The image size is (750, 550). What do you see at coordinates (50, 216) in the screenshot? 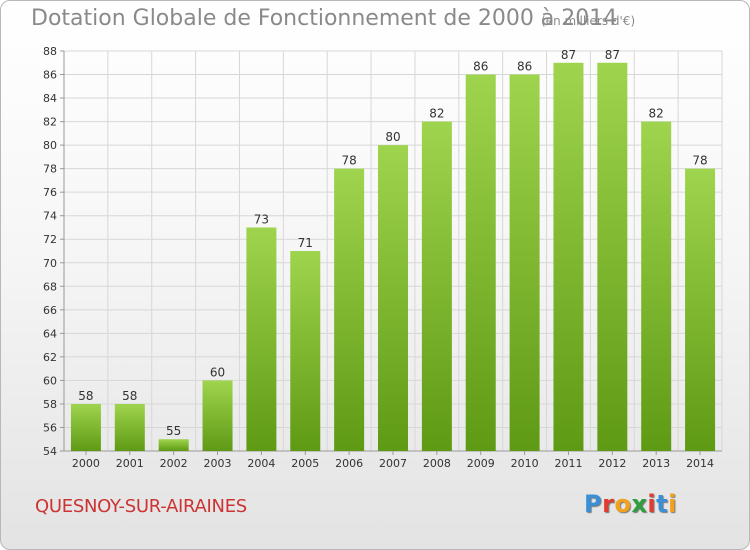
I see `y-tick-label: 74` at bounding box center [50, 216].